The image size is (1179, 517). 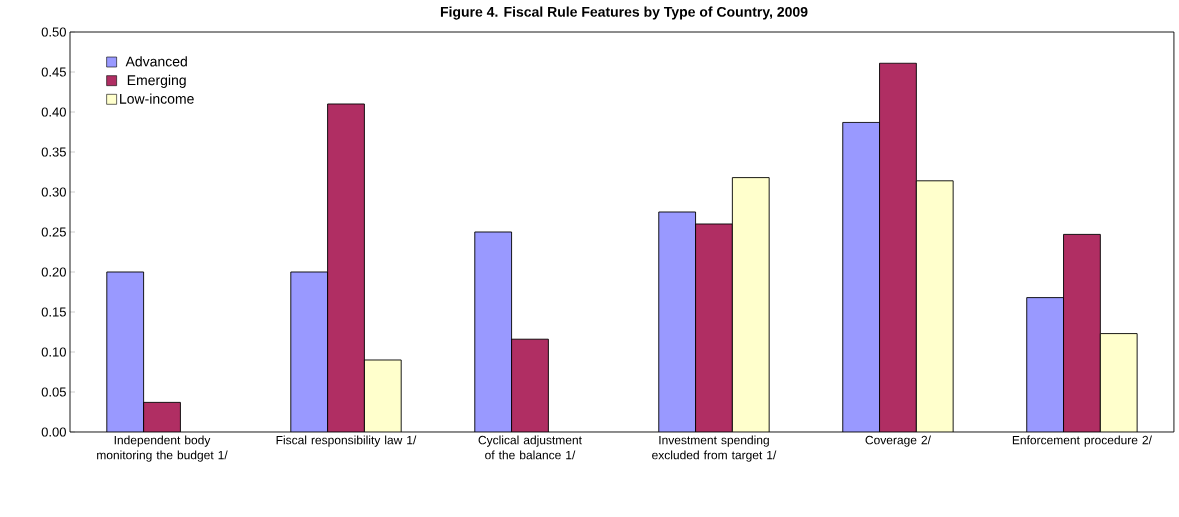 I want to click on x-tick-label: Fiscal responsibility law 1/, so click(x=346, y=441).